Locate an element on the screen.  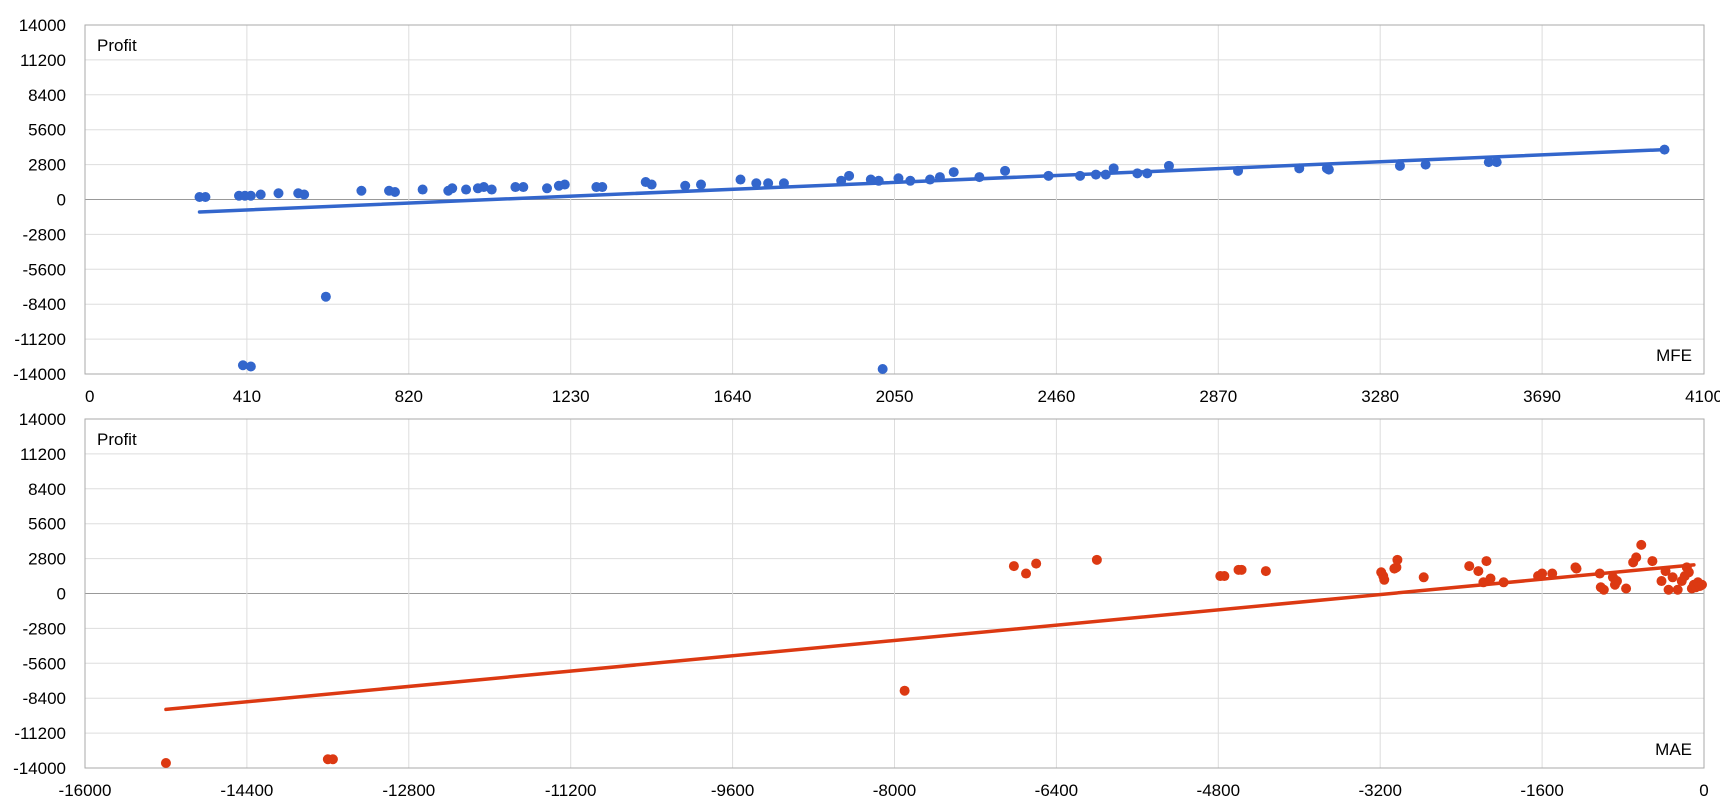
mfe-y-tick-label: -14000 is located at coordinates (39, 374).